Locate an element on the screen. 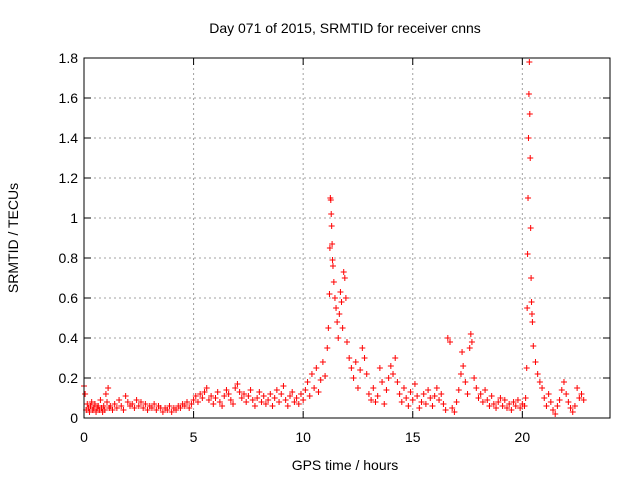 This screenshot has height=480, width=640. x-tick-label: 10 is located at coordinates (303, 437).